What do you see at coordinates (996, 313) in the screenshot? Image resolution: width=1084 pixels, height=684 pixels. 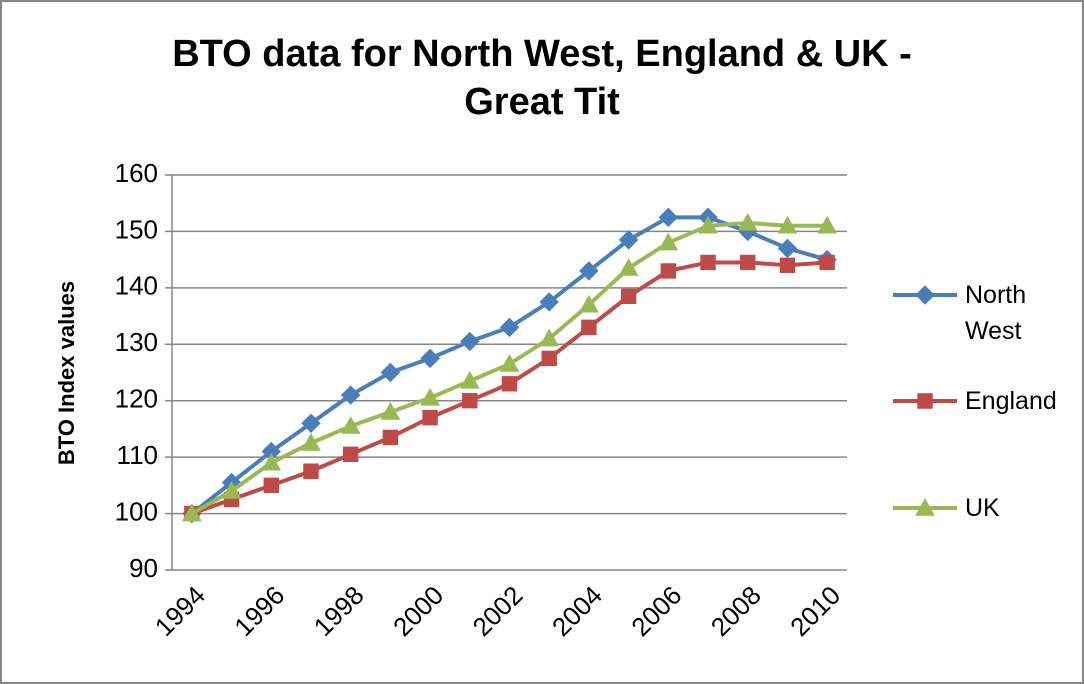 I see `legend-label: North West` at bounding box center [996, 313].